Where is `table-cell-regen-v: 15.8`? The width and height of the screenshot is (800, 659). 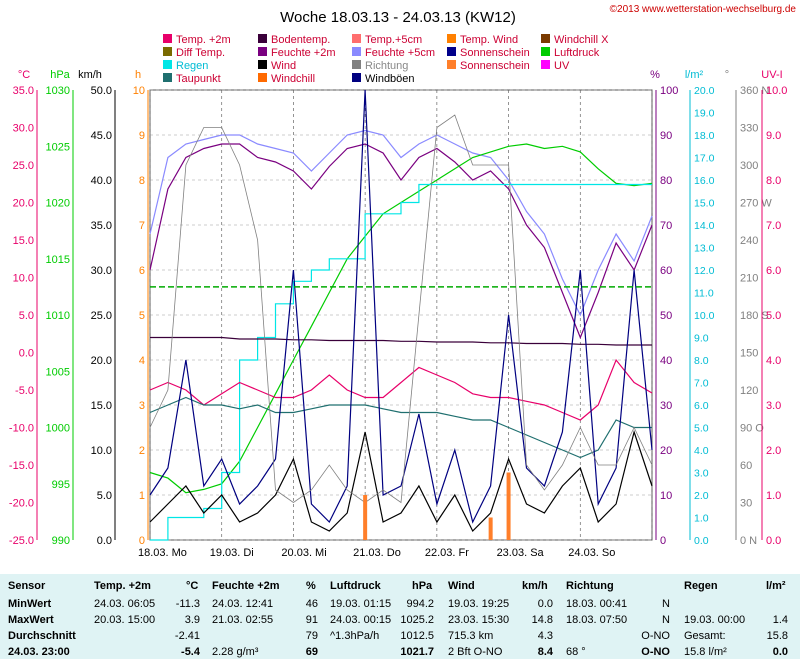 table-cell-regen-v: 15.8 is located at coordinates (777, 636).